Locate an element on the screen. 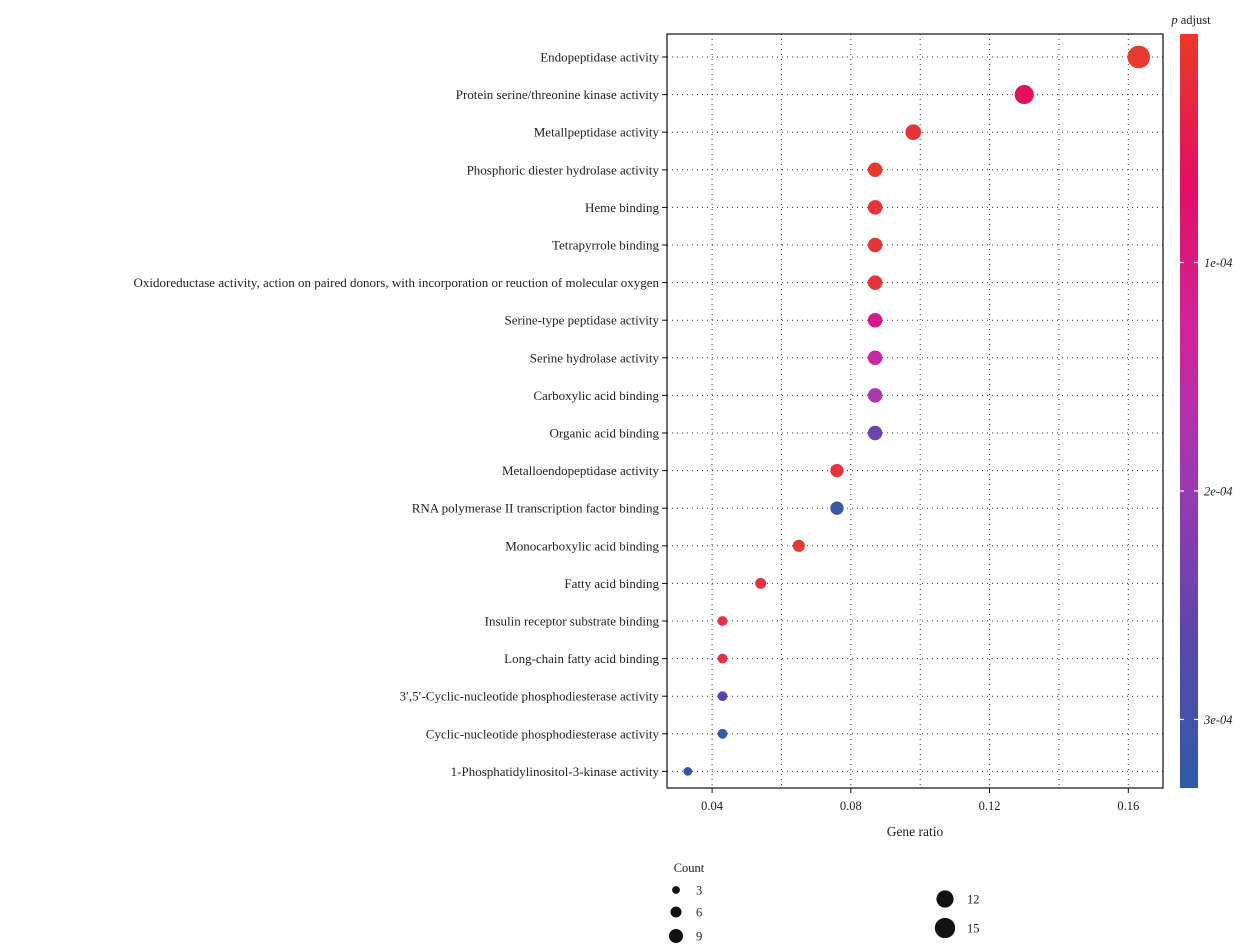 Image resolution: width=1245 pixels, height=946 pixels. category-label: Heme binding is located at coordinates (622, 207).